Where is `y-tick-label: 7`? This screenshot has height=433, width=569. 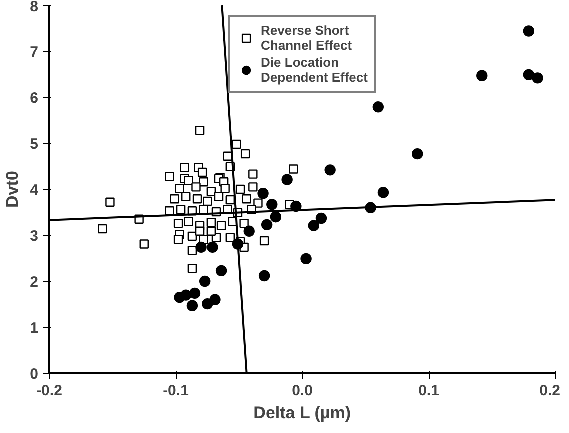 y-tick-label: 7 is located at coordinates (34, 52).